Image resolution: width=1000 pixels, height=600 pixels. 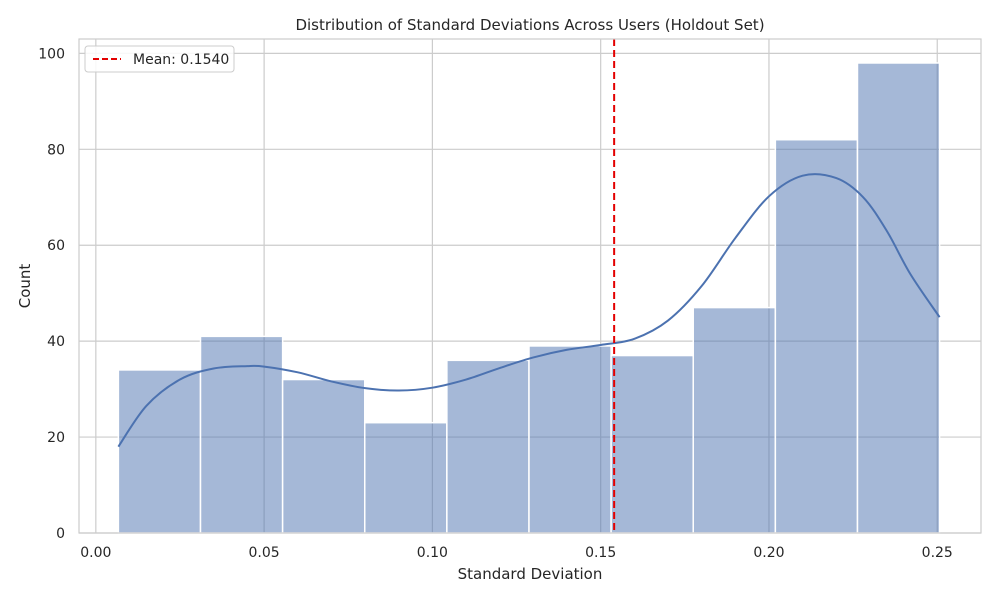 What do you see at coordinates (56, 150) in the screenshot?
I see `y-tick-label-4: 80` at bounding box center [56, 150].